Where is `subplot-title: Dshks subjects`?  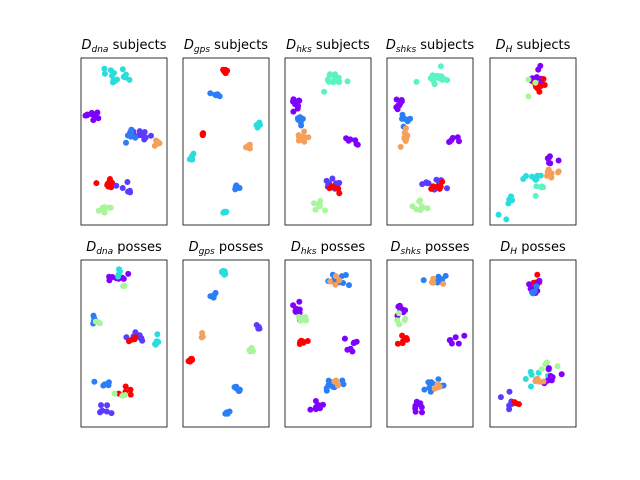 subplot-title: Dshks subjects is located at coordinates (430, 46).